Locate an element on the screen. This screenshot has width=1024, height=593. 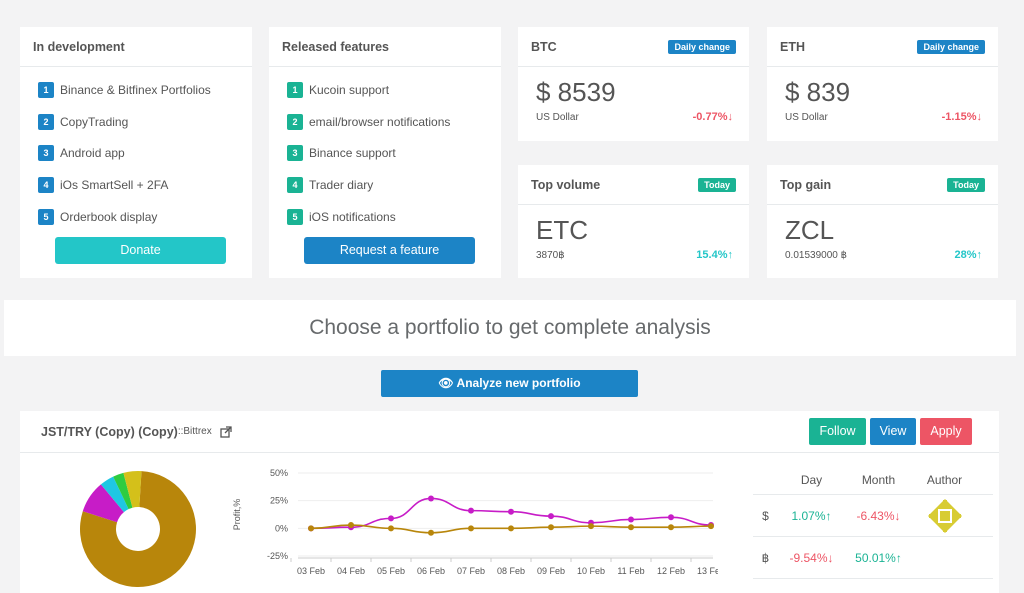
analyze-portfolio-button: 👁 Analyze new portfolio is located at coordinates (509, 383).